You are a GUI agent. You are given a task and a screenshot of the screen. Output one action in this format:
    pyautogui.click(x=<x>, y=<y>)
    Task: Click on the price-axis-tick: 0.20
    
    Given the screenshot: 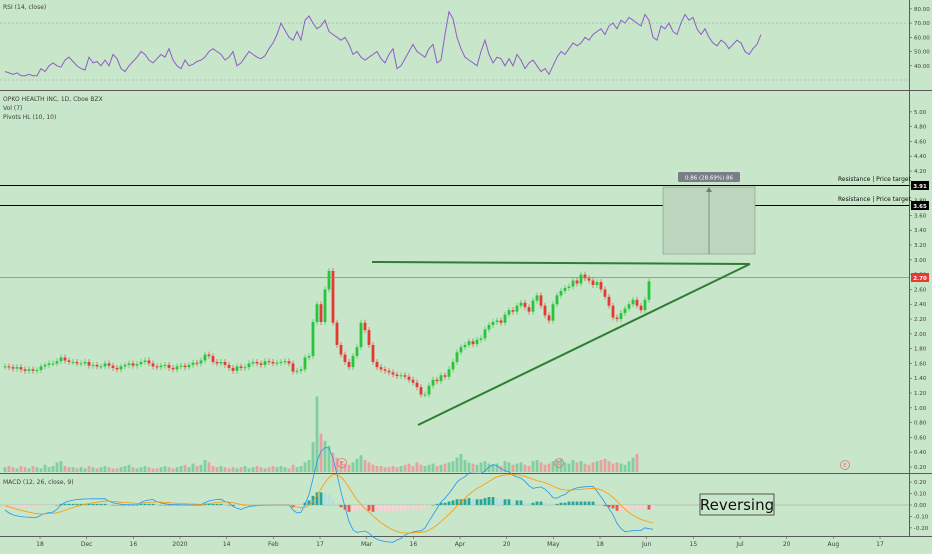 What is the action you would take?
    pyautogui.click(x=920, y=468)
    